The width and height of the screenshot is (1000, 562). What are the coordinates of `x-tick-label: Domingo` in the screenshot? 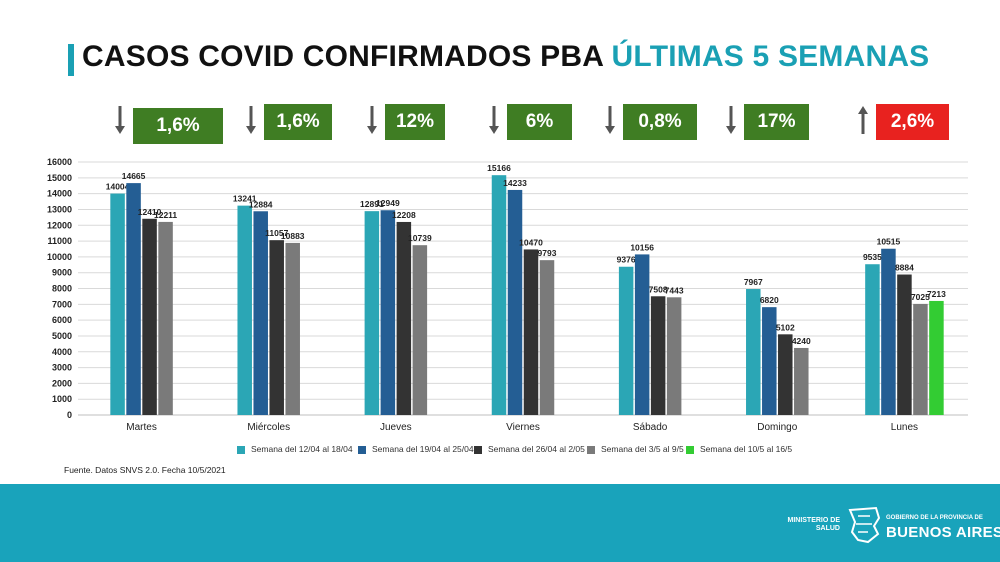 It's located at (777, 427).